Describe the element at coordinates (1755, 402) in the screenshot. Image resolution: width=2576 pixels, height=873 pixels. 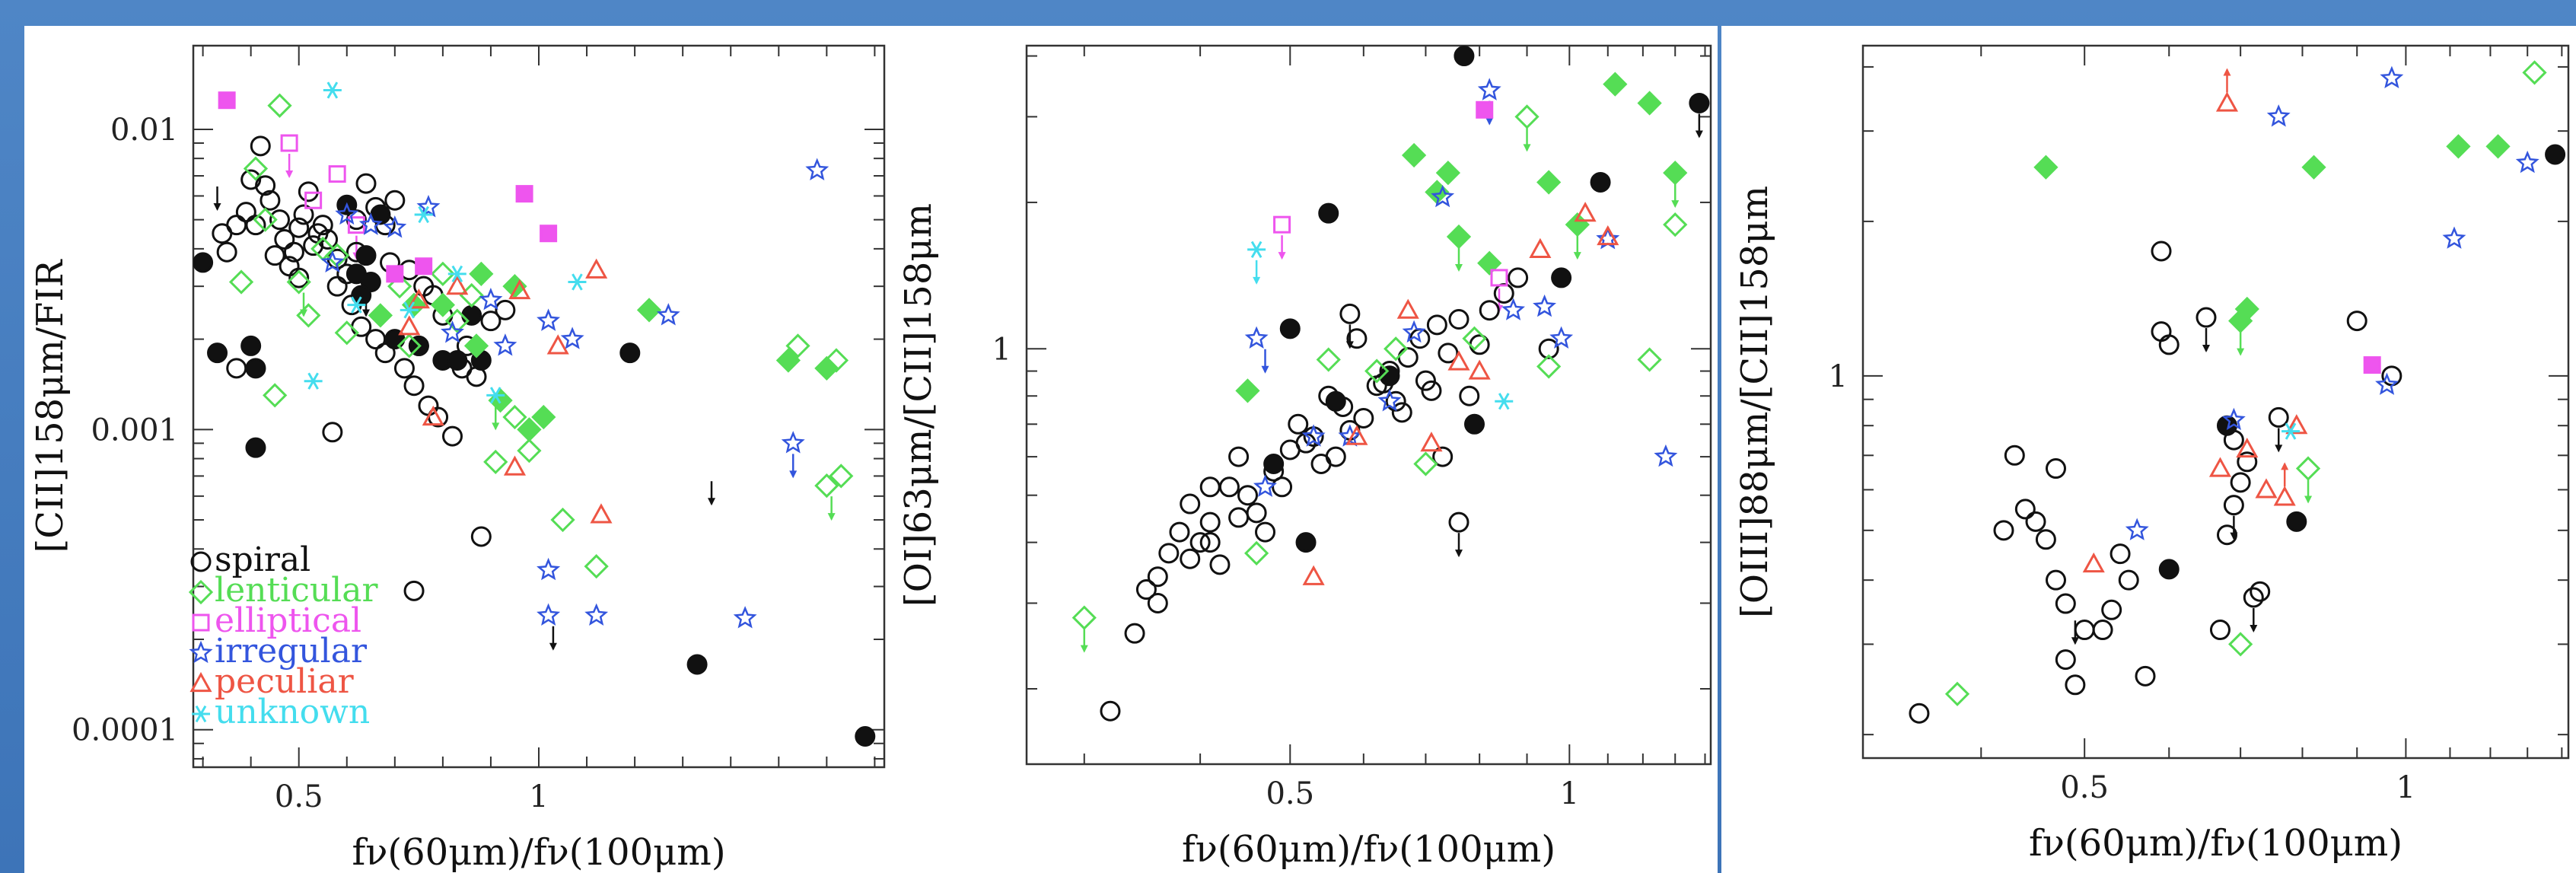
I see `y-axis-title: [OIII]88μm/[CII]158μm` at that location.